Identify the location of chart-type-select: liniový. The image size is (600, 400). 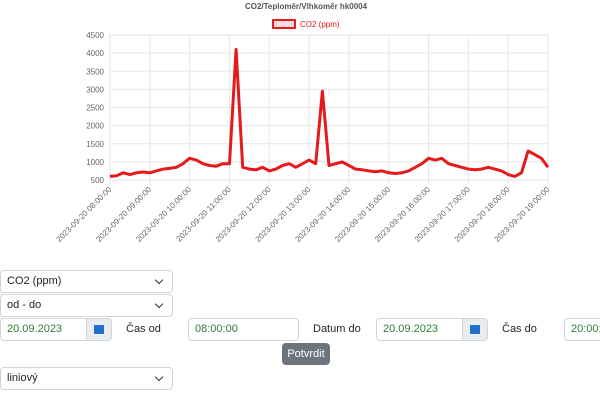
(86, 378).